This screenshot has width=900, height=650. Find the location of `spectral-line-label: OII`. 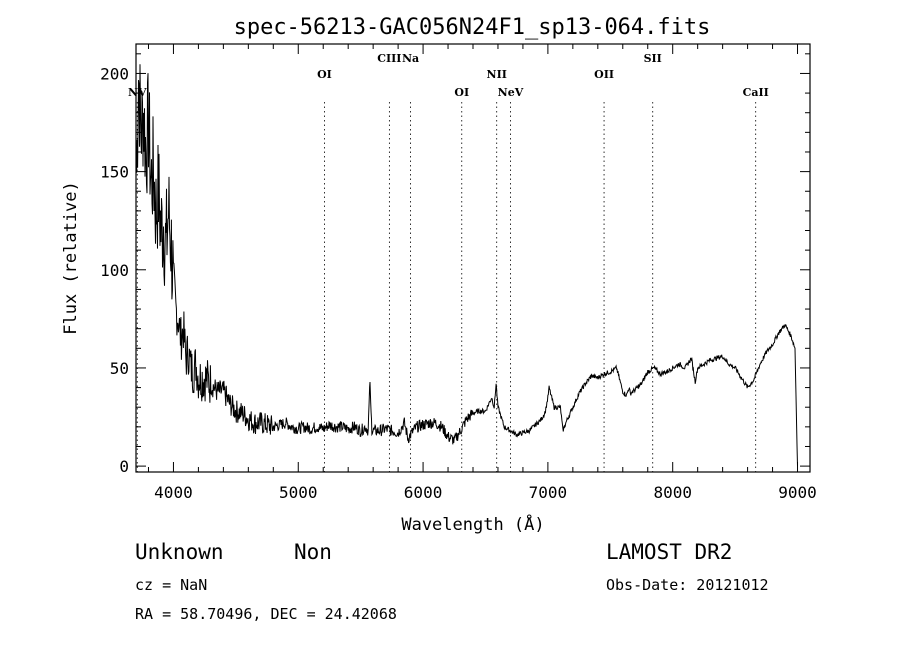

spectral-line-label: OII is located at coordinates (604, 74).